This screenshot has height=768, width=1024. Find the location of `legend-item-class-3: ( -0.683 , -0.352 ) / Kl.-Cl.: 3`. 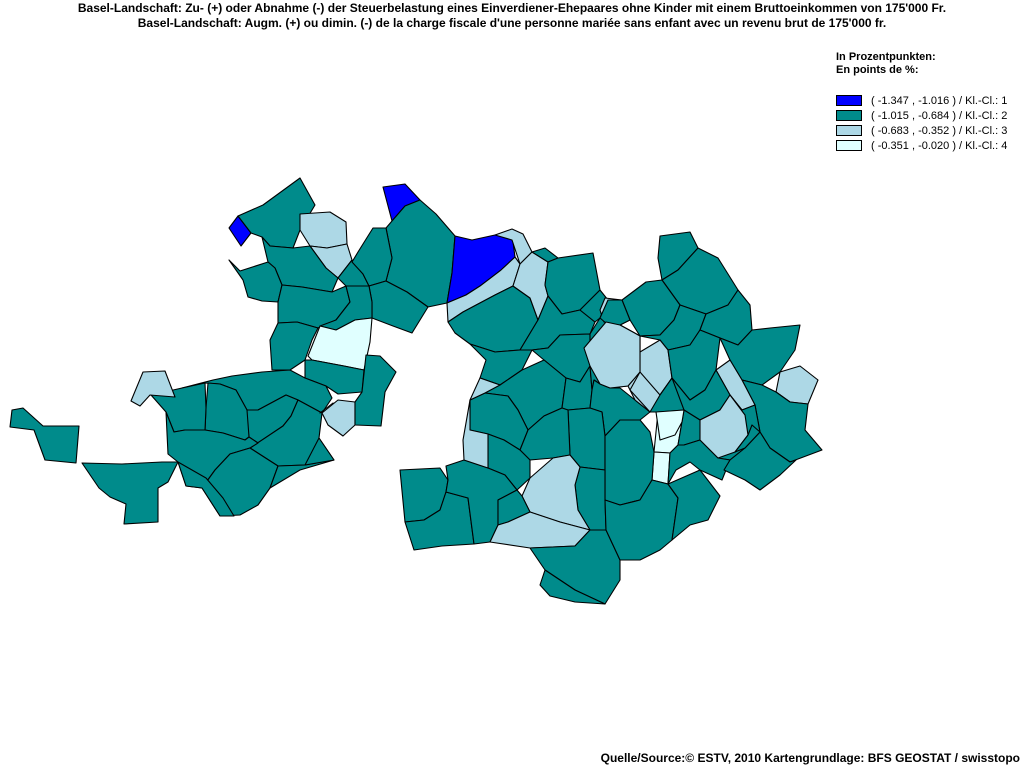

legend-item-class-3: ( -0.683 , -0.352 ) / Kl.-Cl.: 3 is located at coordinates (930, 130).